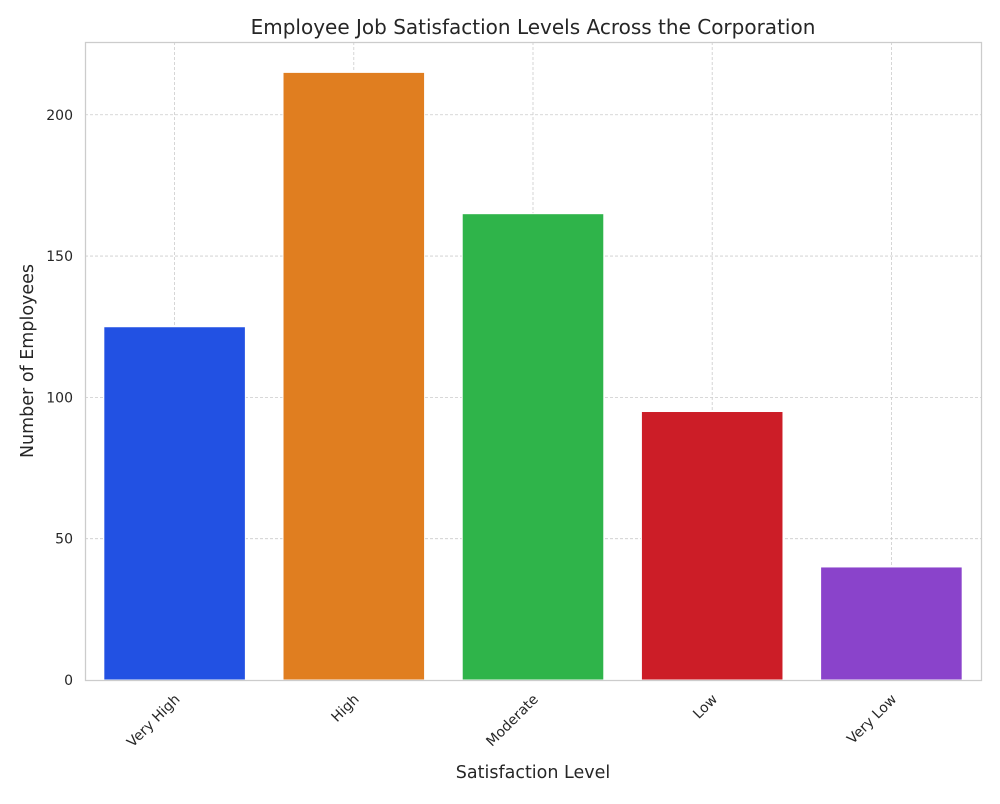 This screenshot has width=1000, height=804. I want to click on bar-high, so click(354, 376).